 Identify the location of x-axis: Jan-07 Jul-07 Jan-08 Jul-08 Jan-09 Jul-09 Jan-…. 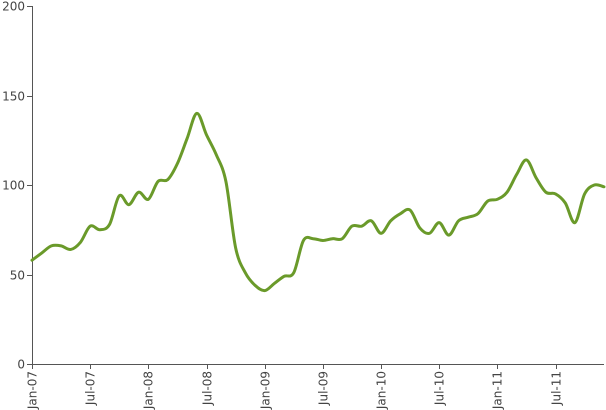
(315, 387).